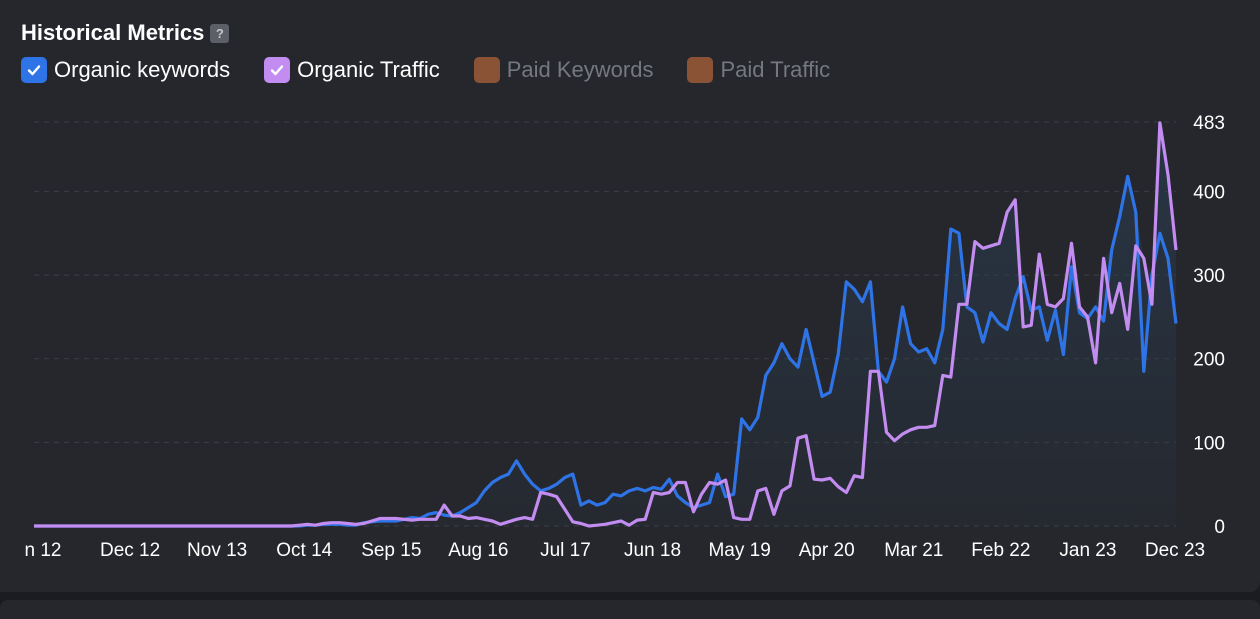 The height and width of the screenshot is (619, 1260). I want to click on y-tick-label: 100, so click(1209, 443).